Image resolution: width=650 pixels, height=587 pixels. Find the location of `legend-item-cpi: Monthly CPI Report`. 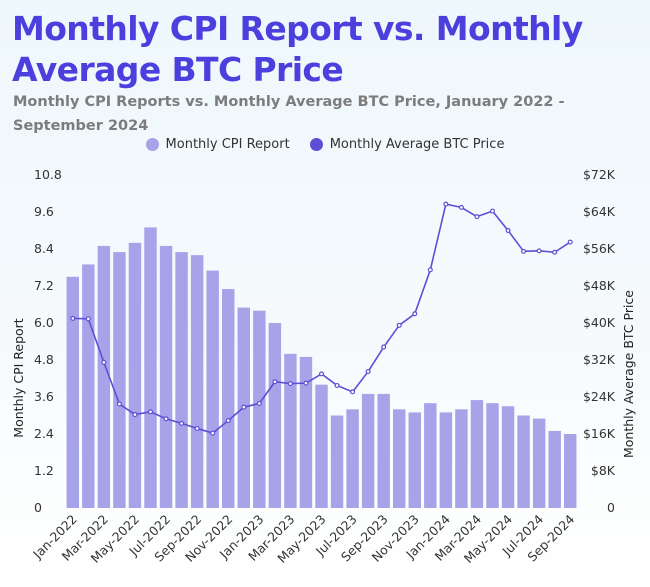

legend-item-cpi: Monthly CPI Report is located at coordinates (217, 144).